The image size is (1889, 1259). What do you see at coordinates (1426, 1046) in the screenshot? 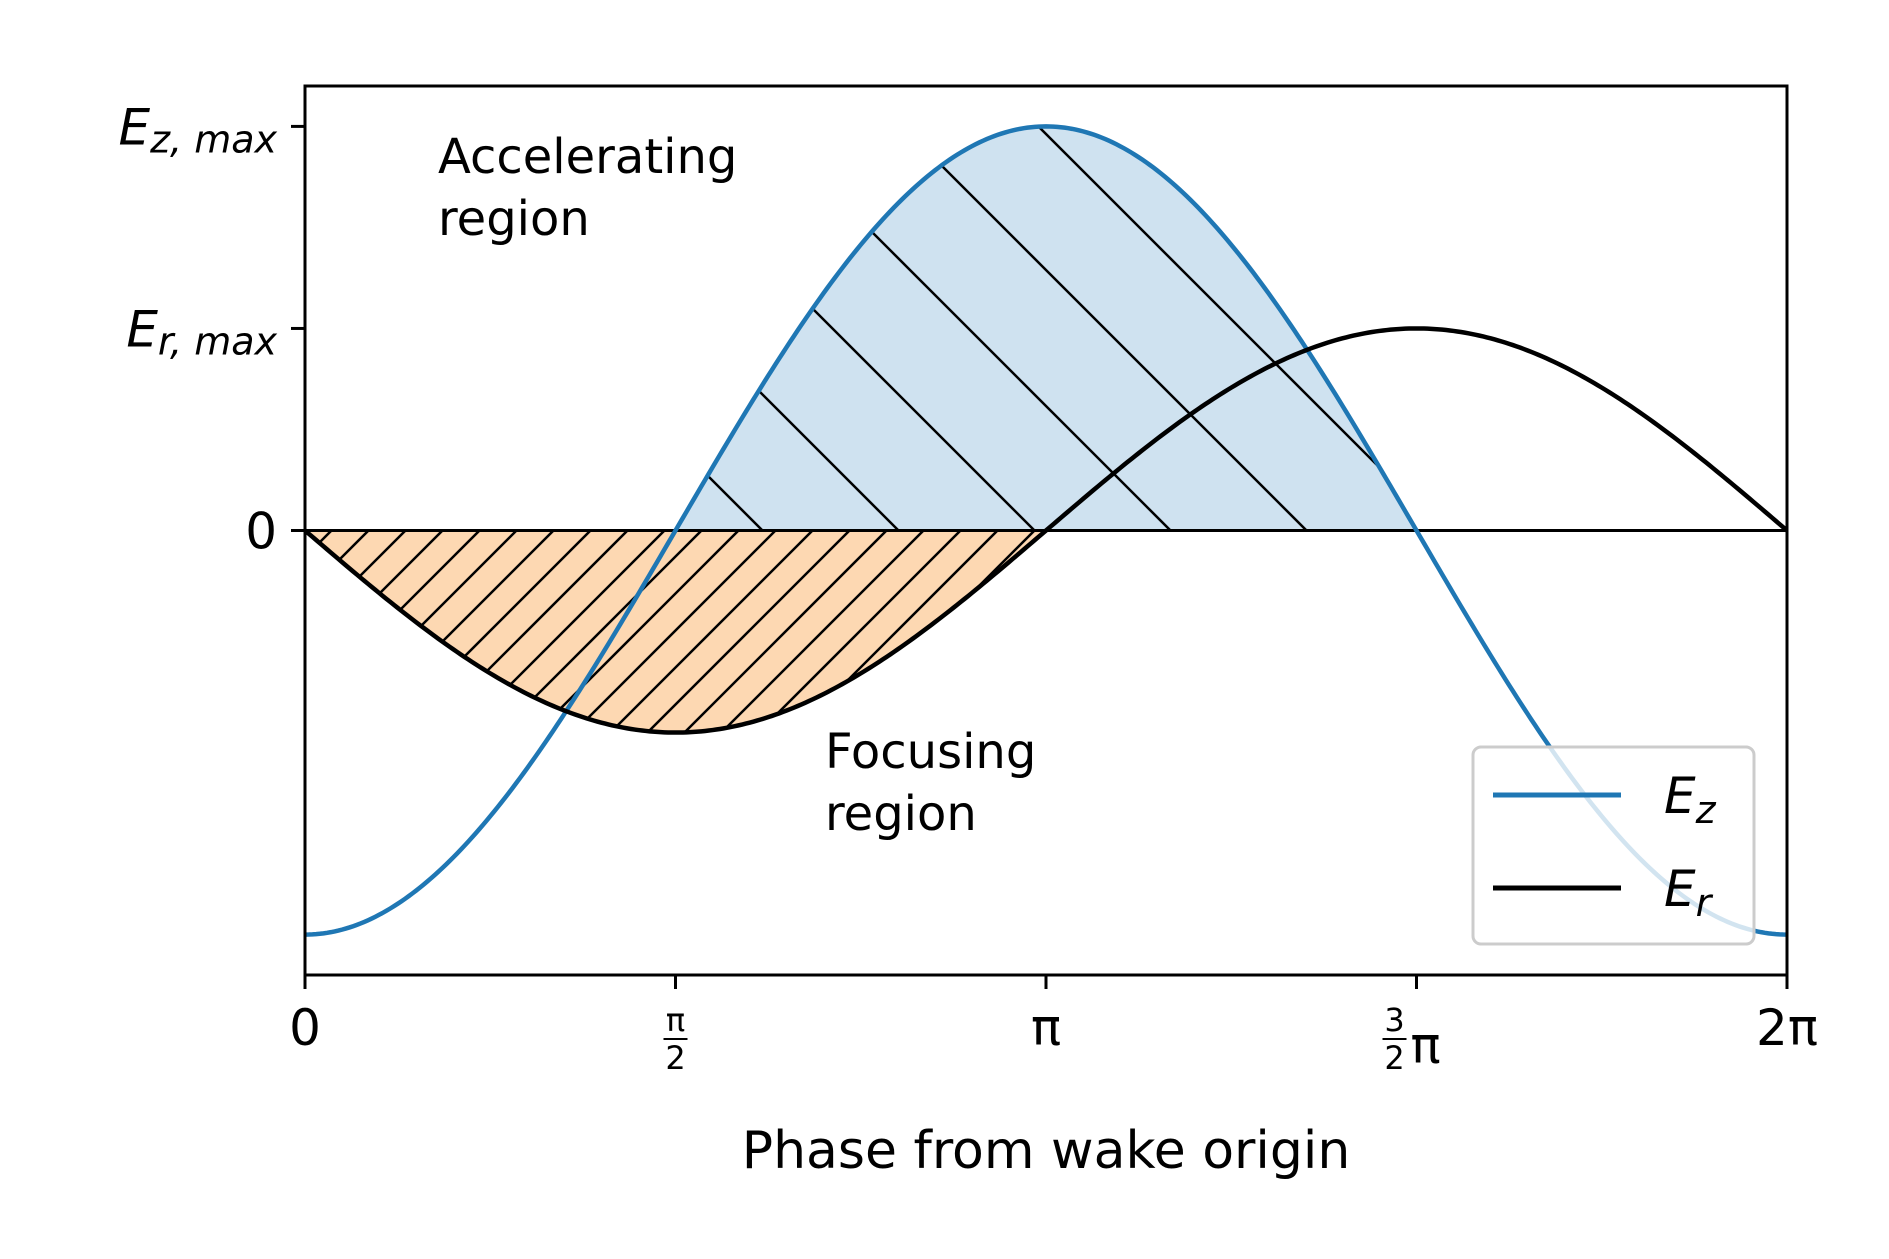
I see `x-tick-label-suffix: π` at bounding box center [1426, 1046].